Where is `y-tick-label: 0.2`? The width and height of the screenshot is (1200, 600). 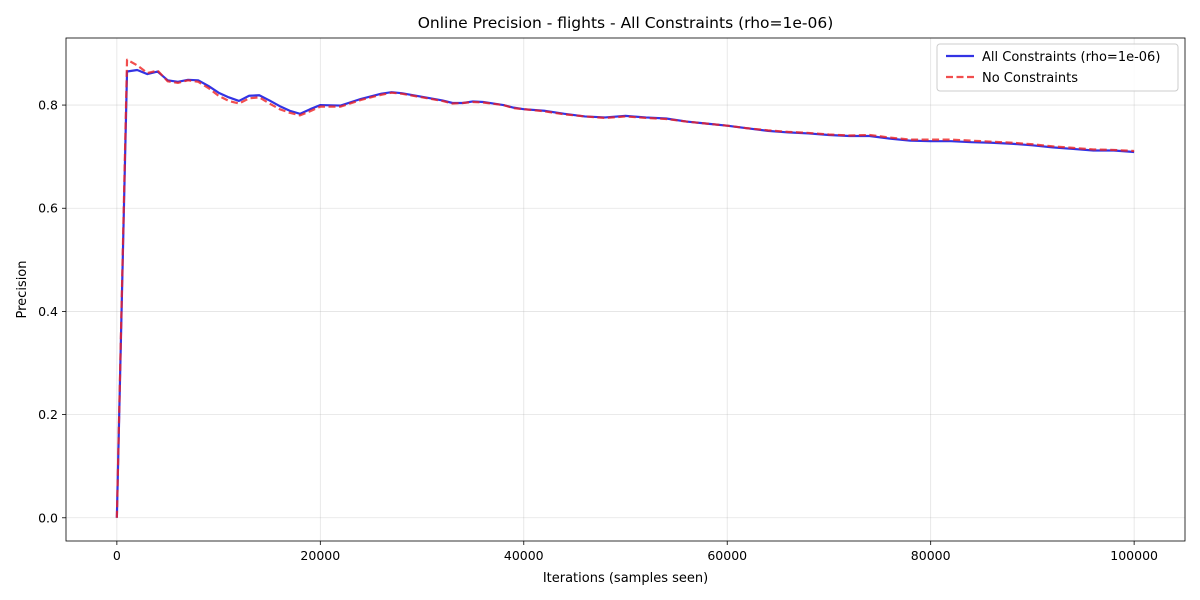 y-tick-label: 0.2 is located at coordinates (48, 414).